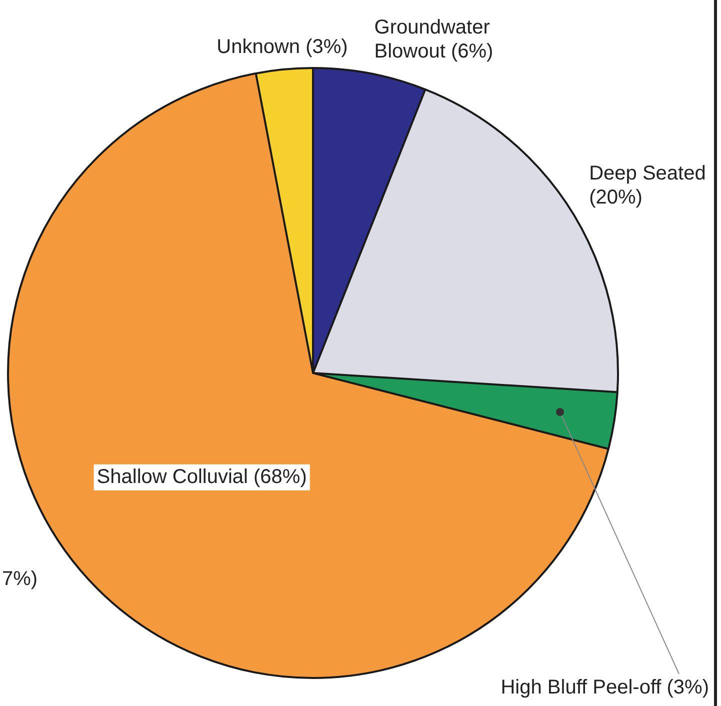 Image resolution: width=721 pixels, height=706 pixels. I want to click on slice-label: Unknown (3%), so click(282, 47).